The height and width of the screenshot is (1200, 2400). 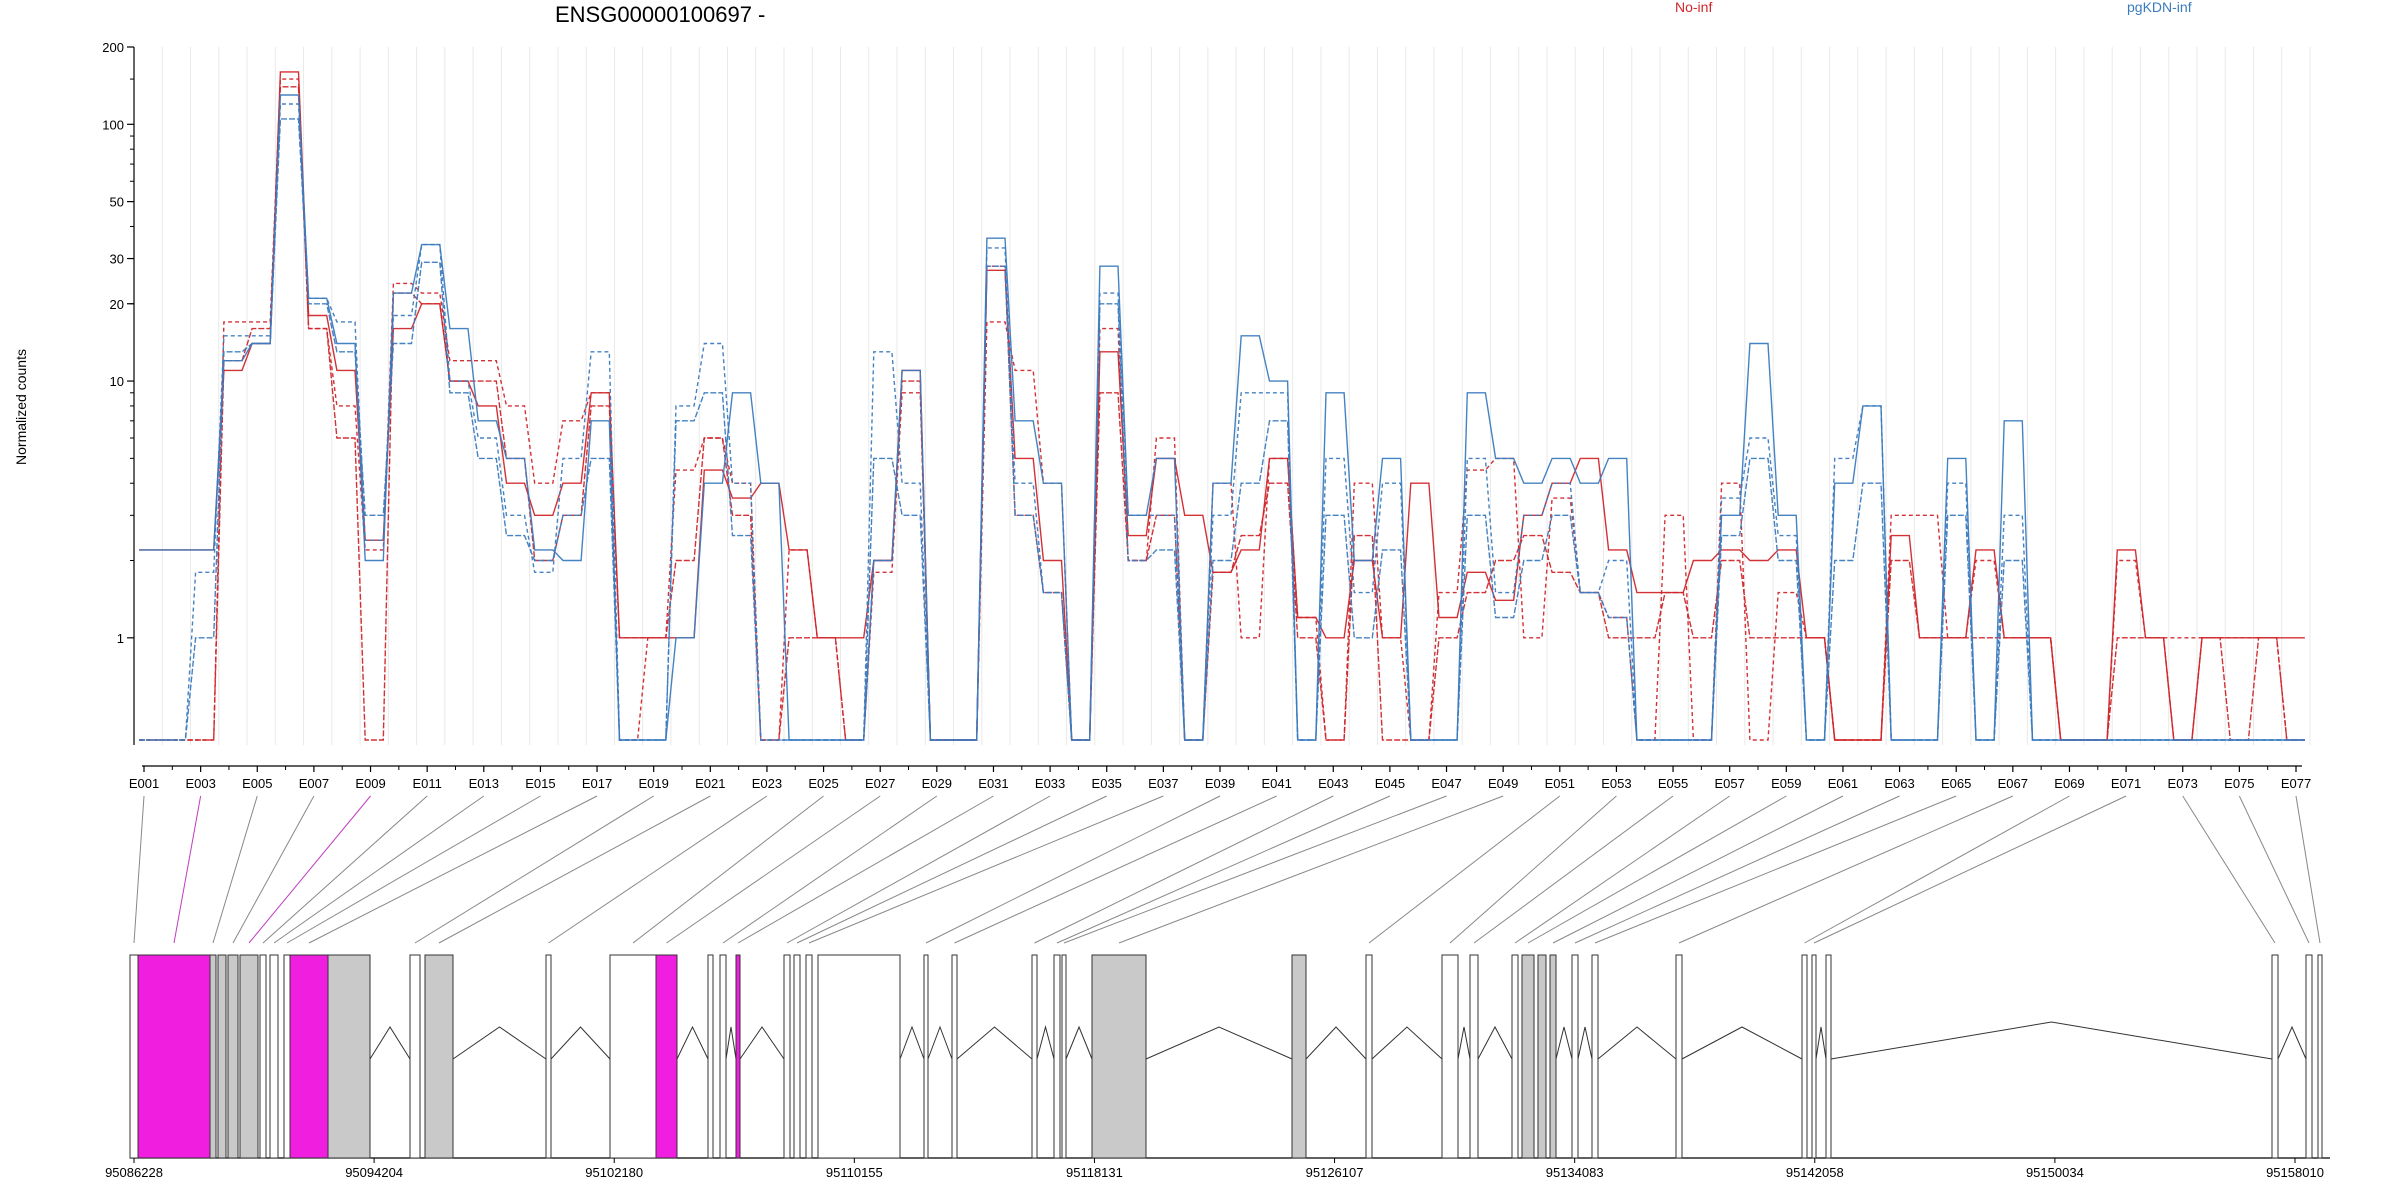 What do you see at coordinates (1560, 783) in the screenshot?
I see `x-tick-label: E051` at bounding box center [1560, 783].